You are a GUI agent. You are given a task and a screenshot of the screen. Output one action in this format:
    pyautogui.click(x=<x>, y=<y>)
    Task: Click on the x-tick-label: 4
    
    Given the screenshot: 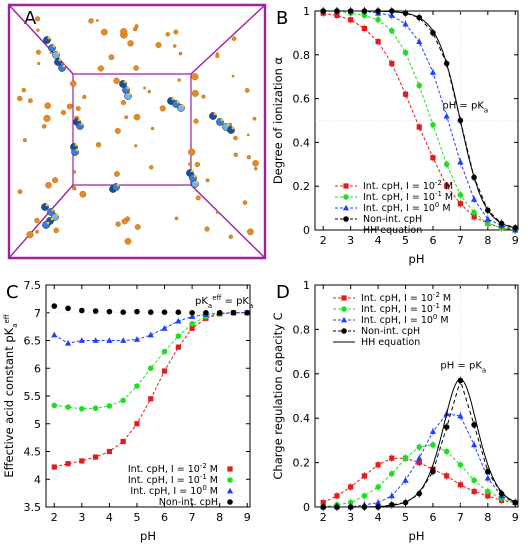 What is the action you would take?
    pyautogui.click(x=378, y=240)
    